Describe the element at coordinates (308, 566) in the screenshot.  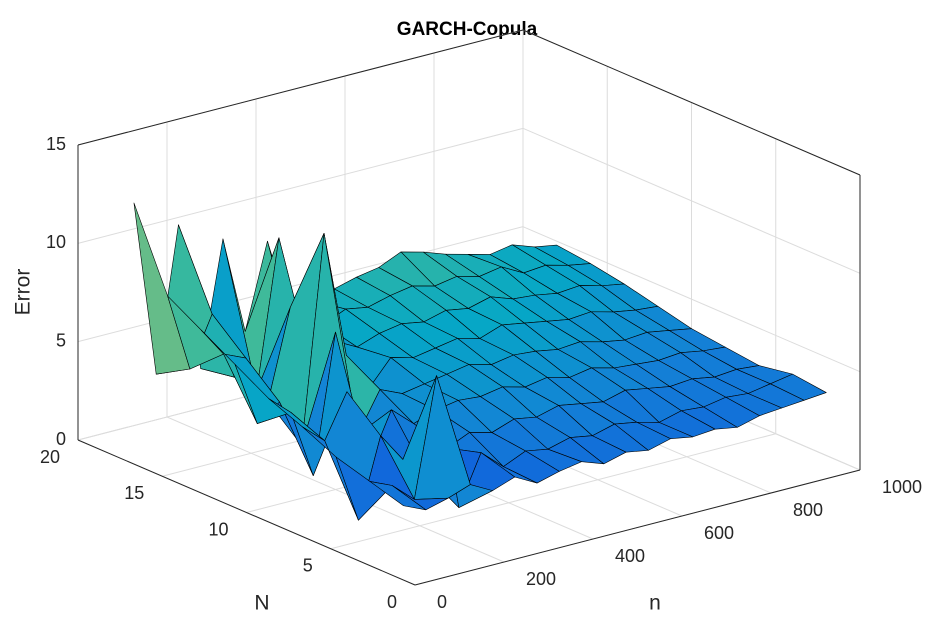
I see `y-tick-label: 5` at that location.